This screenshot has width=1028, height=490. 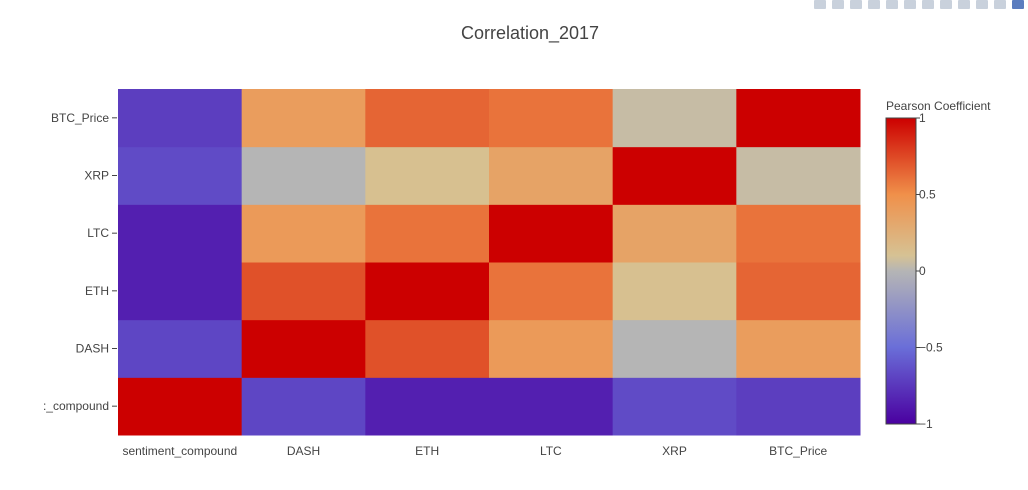 I want to click on y-tick-label: DASH, so click(x=92, y=349).